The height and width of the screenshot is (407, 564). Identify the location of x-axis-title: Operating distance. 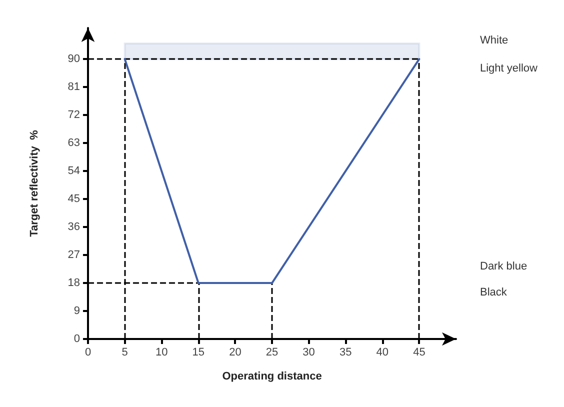
(272, 376).